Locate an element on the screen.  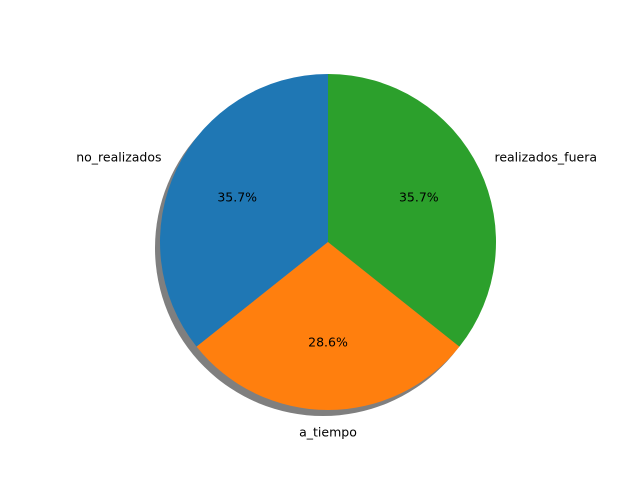
slice-label-no-realizados: no_realizados is located at coordinates (118, 157).